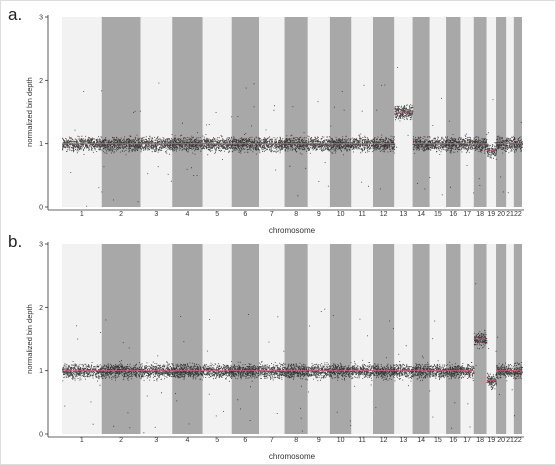 The height and width of the screenshot is (465, 556). What do you see at coordinates (245, 119) in the screenshot?
I see `data-points-chr6` at bounding box center [245, 119].